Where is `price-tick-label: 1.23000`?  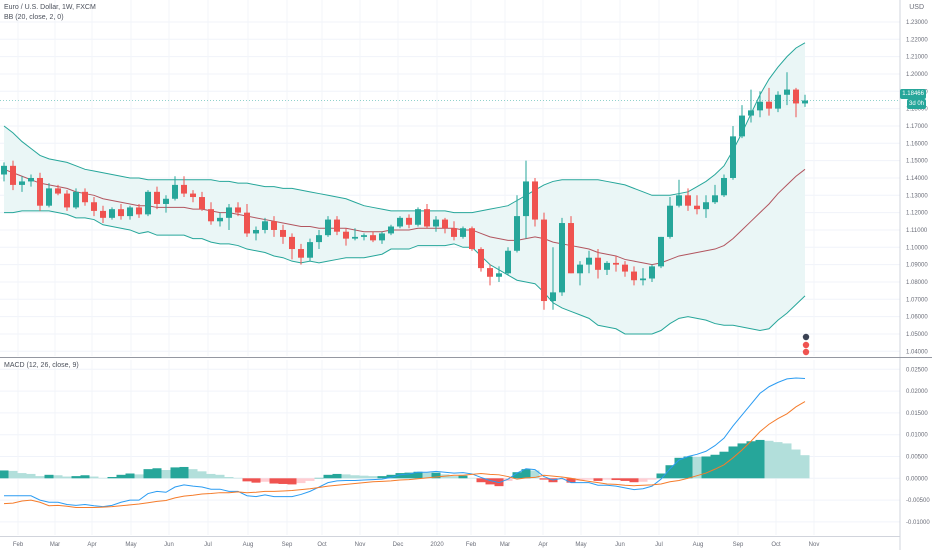 price-tick-label: 1.23000 is located at coordinates (917, 23).